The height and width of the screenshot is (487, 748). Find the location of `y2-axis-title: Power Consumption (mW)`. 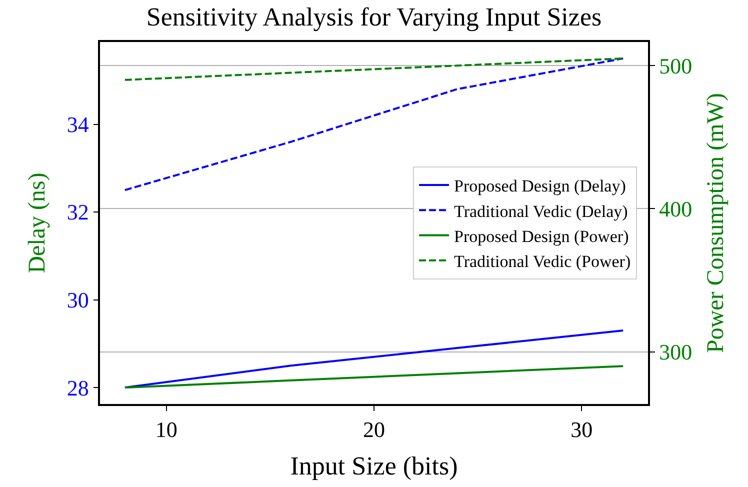

y2-axis-title: Power Consumption (mW) is located at coordinates (715, 223).